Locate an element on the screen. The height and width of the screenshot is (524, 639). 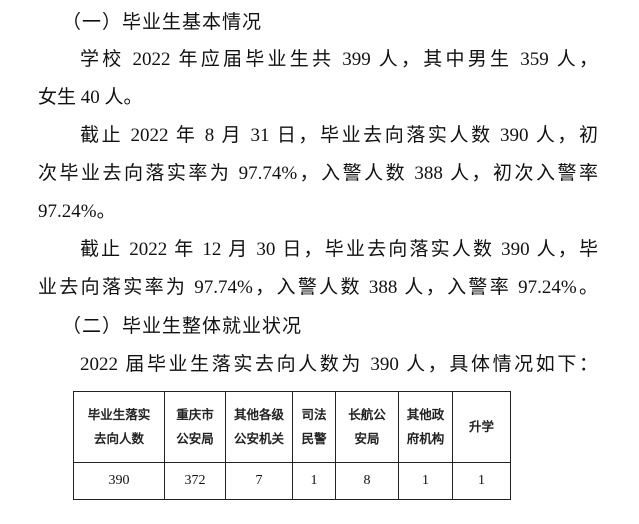
table-header-cell: 重庆市 公安局 is located at coordinates (195, 427).